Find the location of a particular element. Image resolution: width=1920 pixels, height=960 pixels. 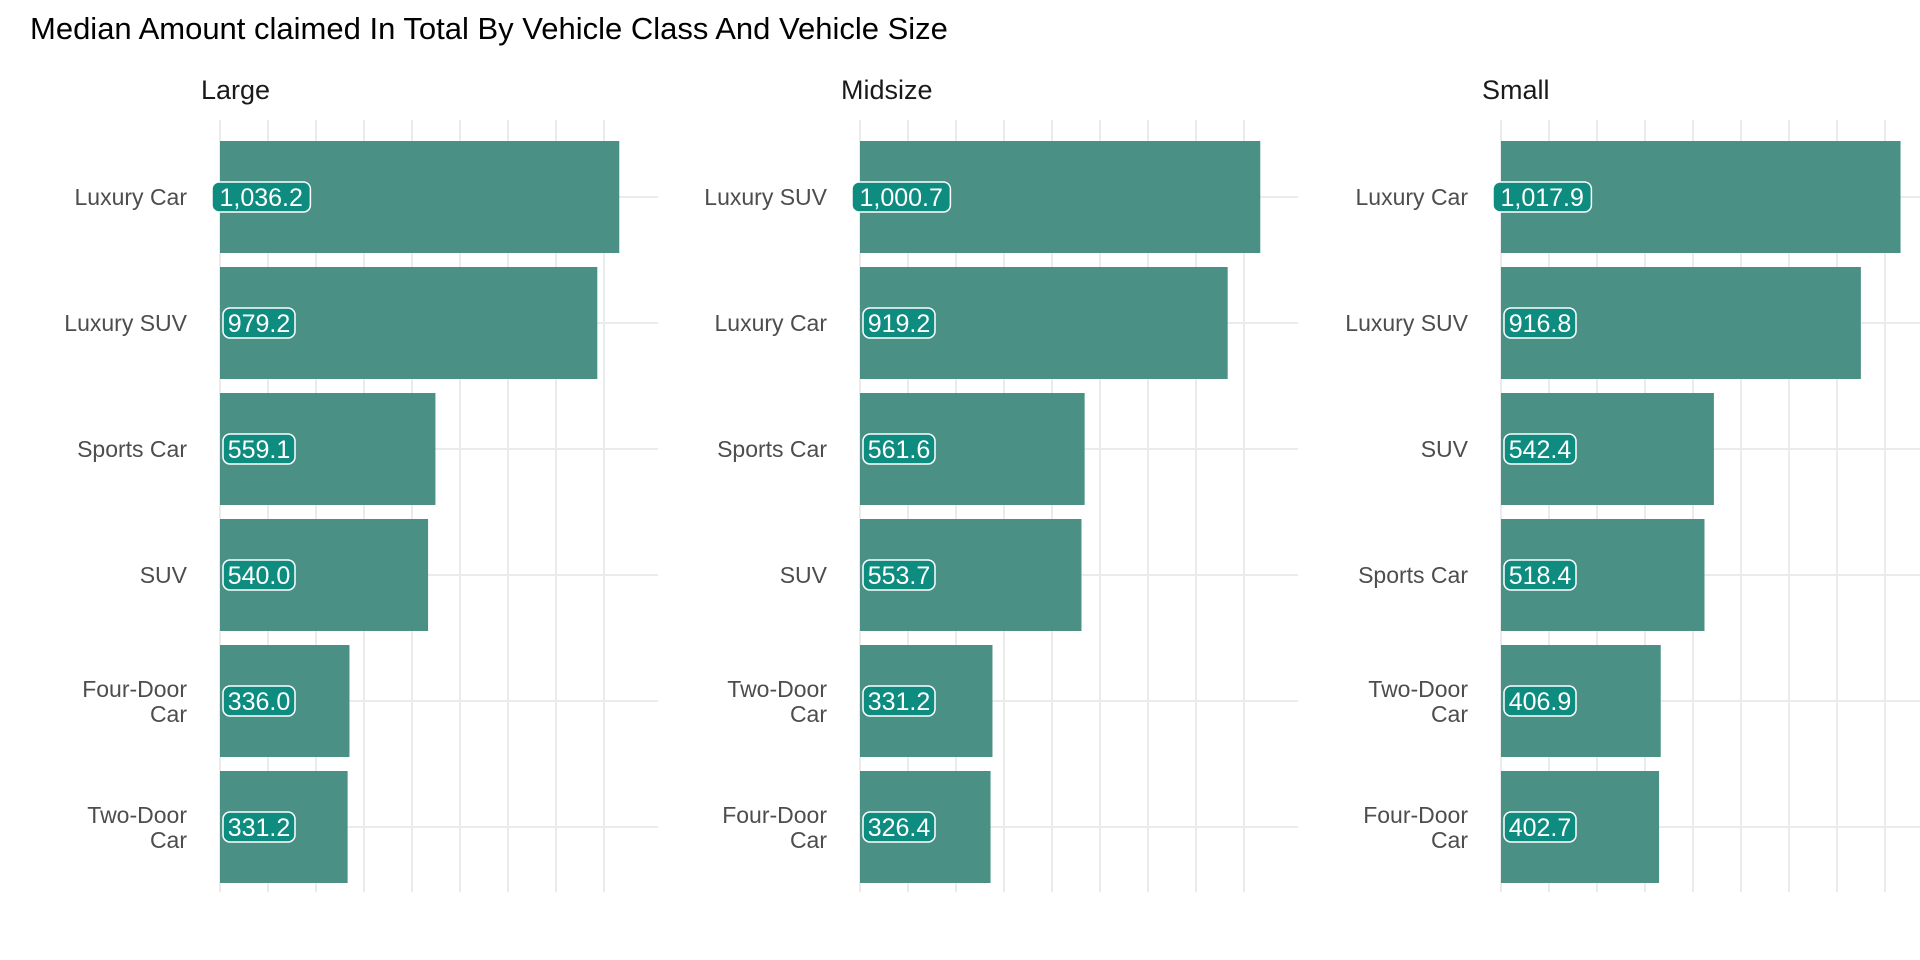

data-label: 336.0 is located at coordinates (259, 701).